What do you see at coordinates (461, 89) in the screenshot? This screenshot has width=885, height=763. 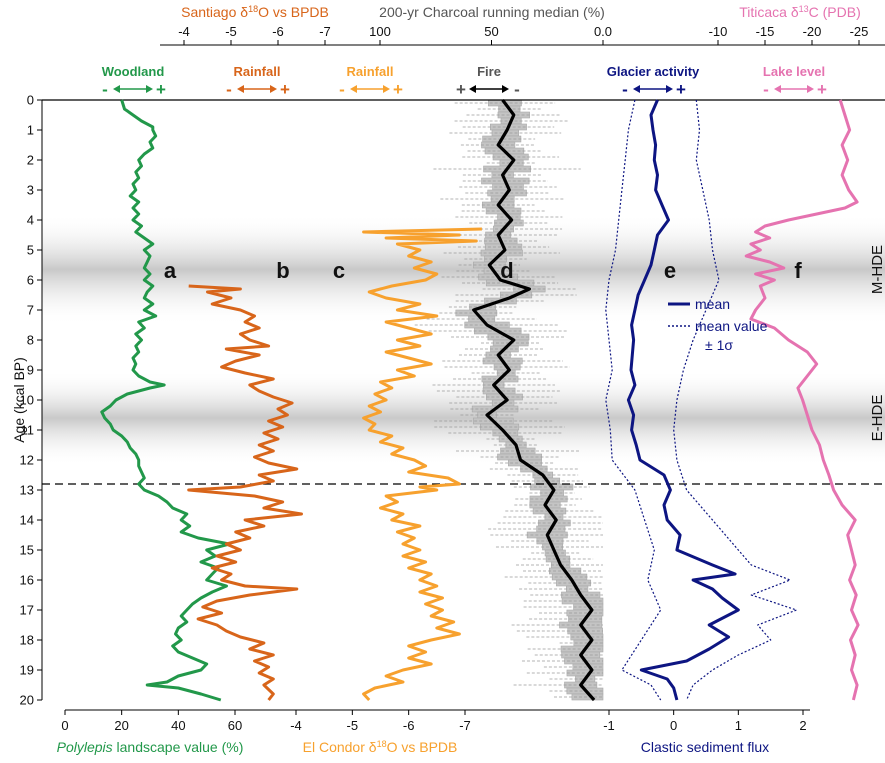 I see `header-sign-left: +` at bounding box center [461, 89].